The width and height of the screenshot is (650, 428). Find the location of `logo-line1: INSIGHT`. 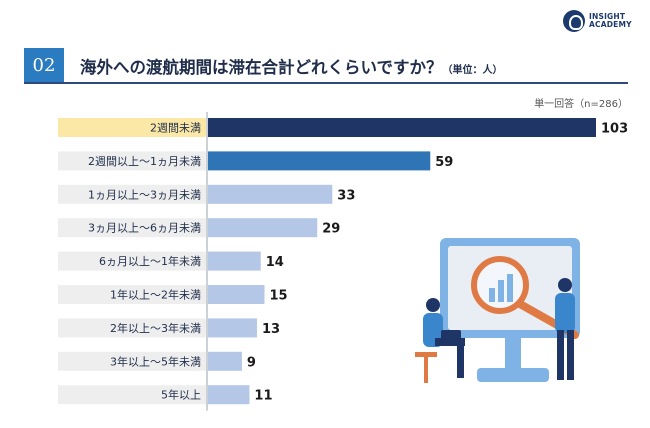

logo-line1: INSIGHT is located at coordinates (607, 16).